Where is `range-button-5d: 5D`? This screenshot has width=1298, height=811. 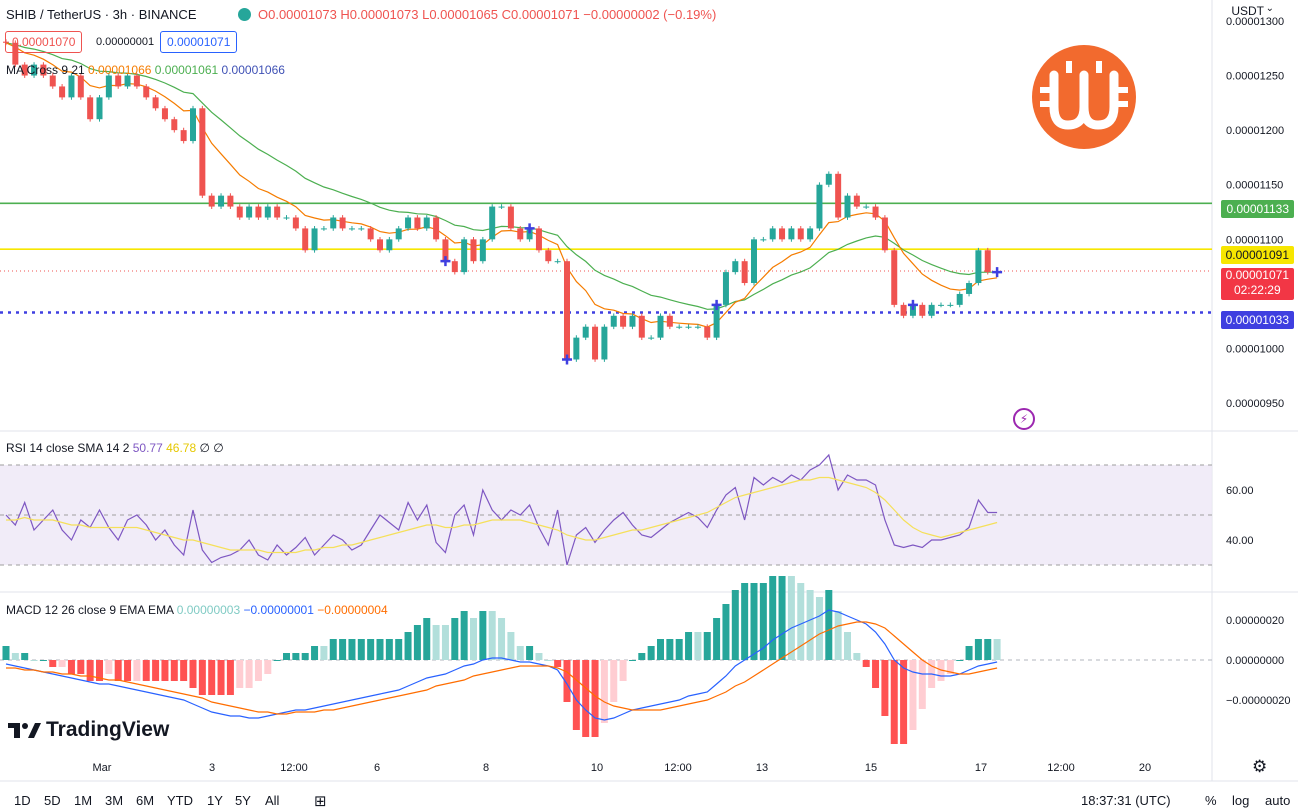 range-button-5d: 5D is located at coordinates (52, 800).